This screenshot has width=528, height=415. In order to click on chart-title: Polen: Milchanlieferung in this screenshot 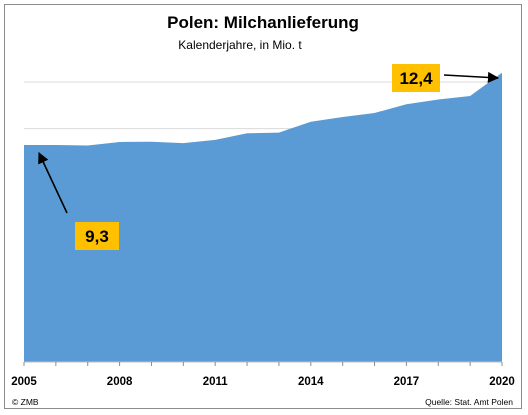, I will do `click(263, 22)`.